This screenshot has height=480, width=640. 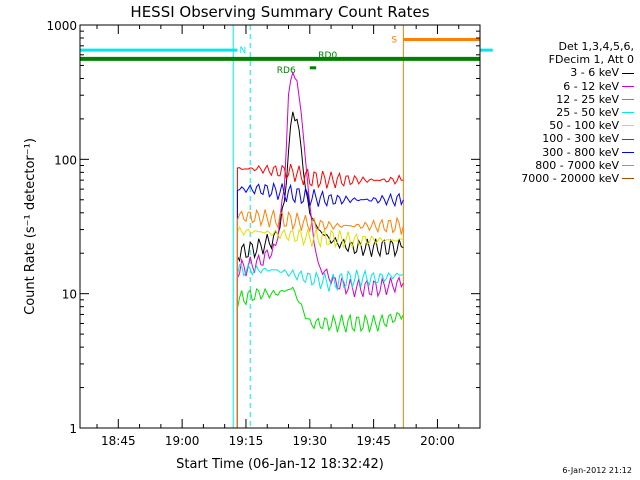 What do you see at coordinates (65, 160) in the screenshot?
I see `y-tick-label-100: 100` at bounding box center [65, 160].